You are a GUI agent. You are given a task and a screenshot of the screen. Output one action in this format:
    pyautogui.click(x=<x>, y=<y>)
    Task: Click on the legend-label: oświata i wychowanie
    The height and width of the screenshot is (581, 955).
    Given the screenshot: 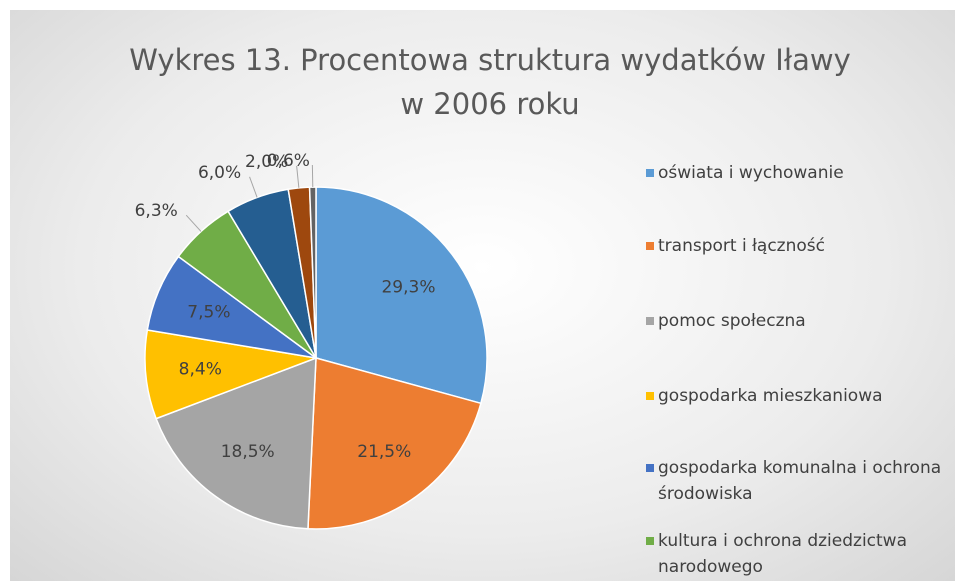 What is the action you would take?
    pyautogui.click(x=751, y=173)
    